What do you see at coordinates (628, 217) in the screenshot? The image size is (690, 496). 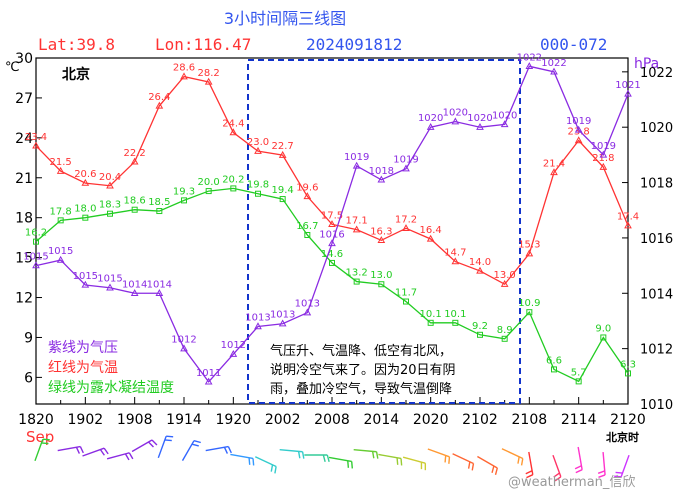 I see `temperature-data-label: 17.4` at bounding box center [628, 217].